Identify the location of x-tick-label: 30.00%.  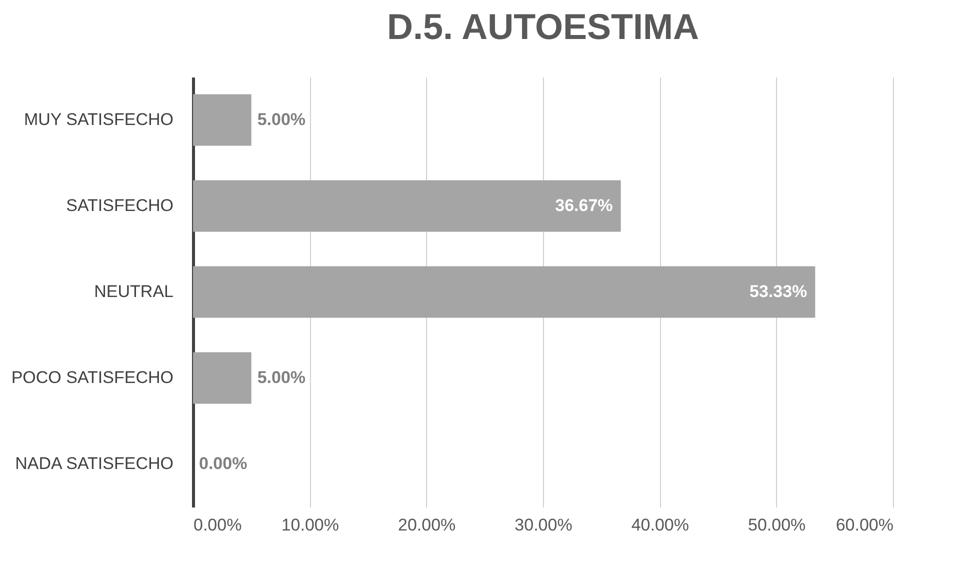
(543, 525).